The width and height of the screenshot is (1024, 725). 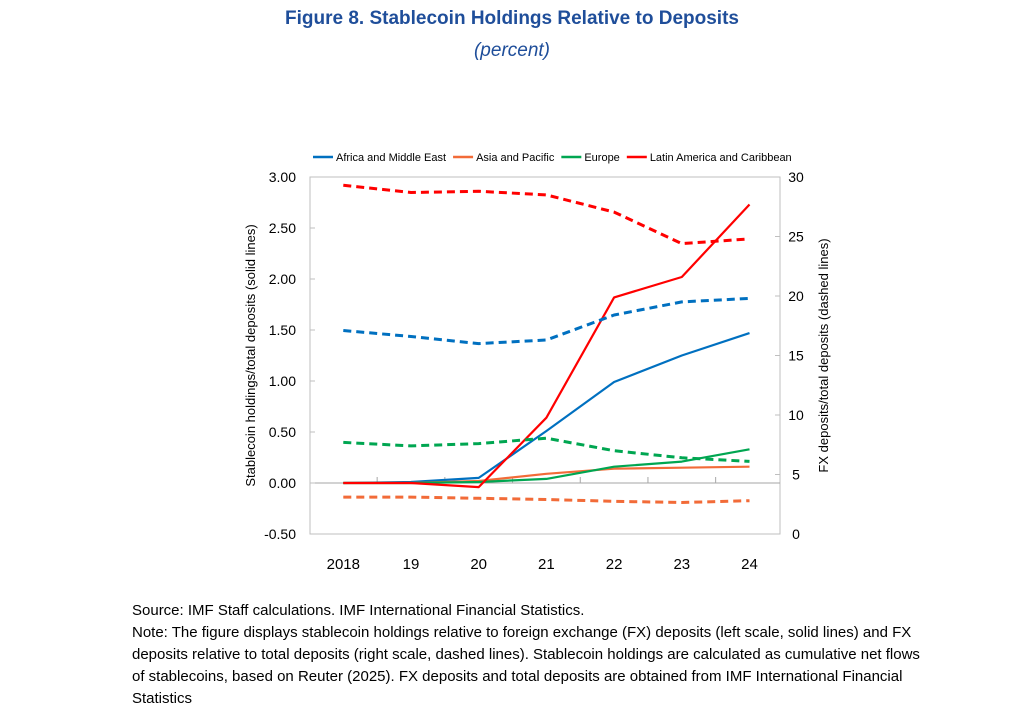 What do you see at coordinates (796, 177) in the screenshot?
I see `right-tick-label: 30` at bounding box center [796, 177].